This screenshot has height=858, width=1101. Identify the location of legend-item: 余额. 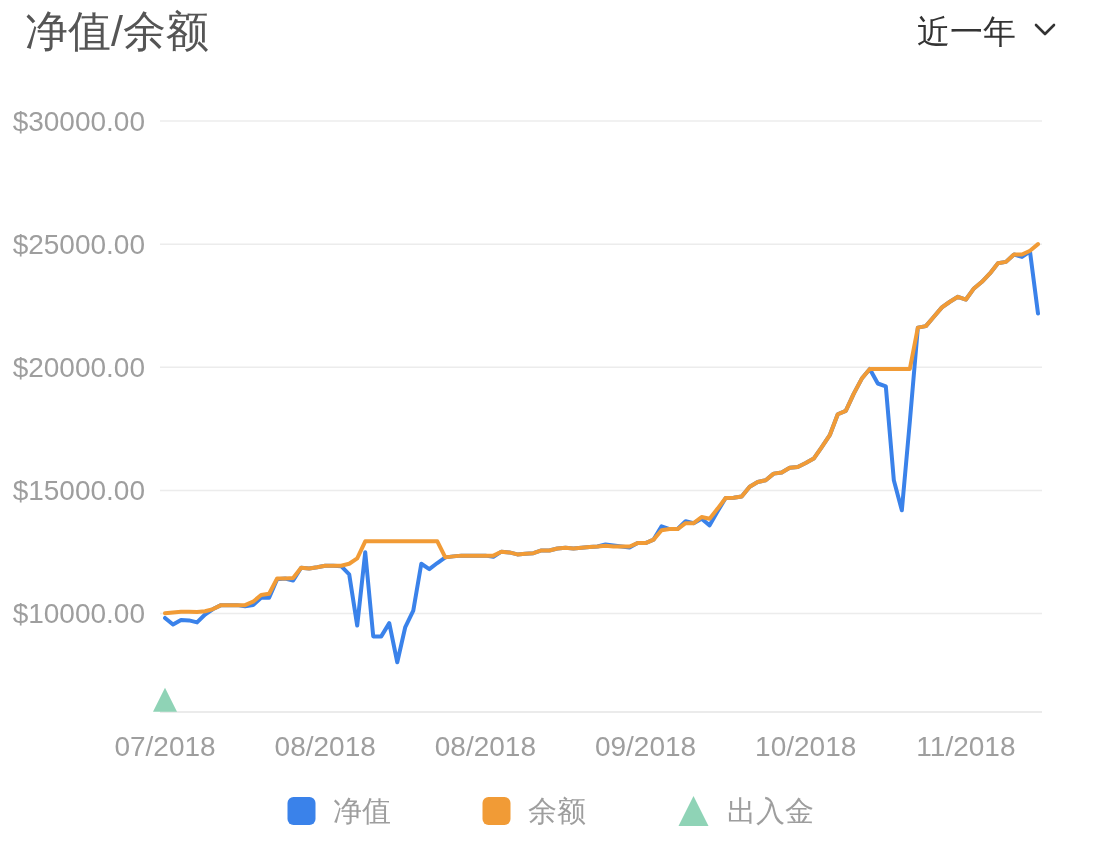
(534, 811).